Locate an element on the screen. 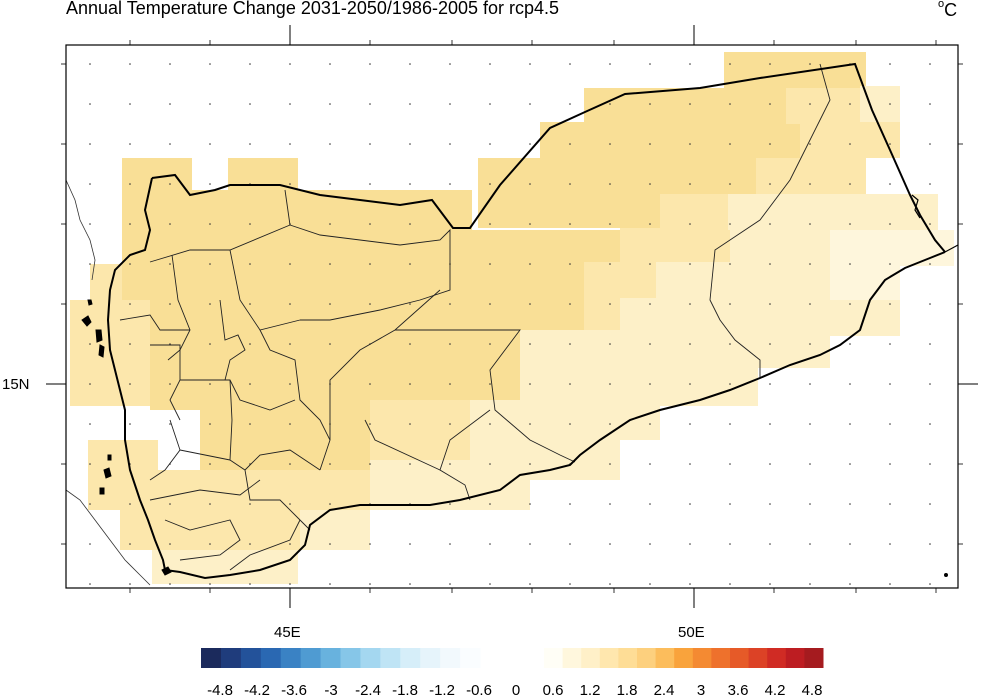 This screenshot has width=984, height=699. colorbar-swatch-positive is located at coordinates (740, 658).